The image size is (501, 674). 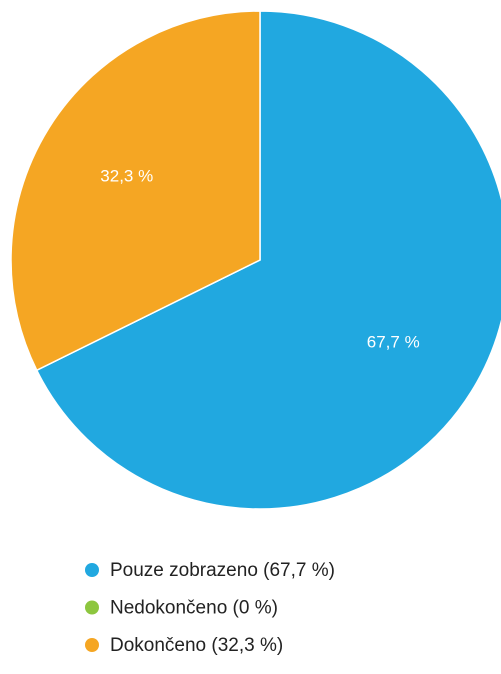 What do you see at coordinates (222, 570) in the screenshot?
I see `legend-text: Pouze zobrazeno (67,7 %)` at bounding box center [222, 570].